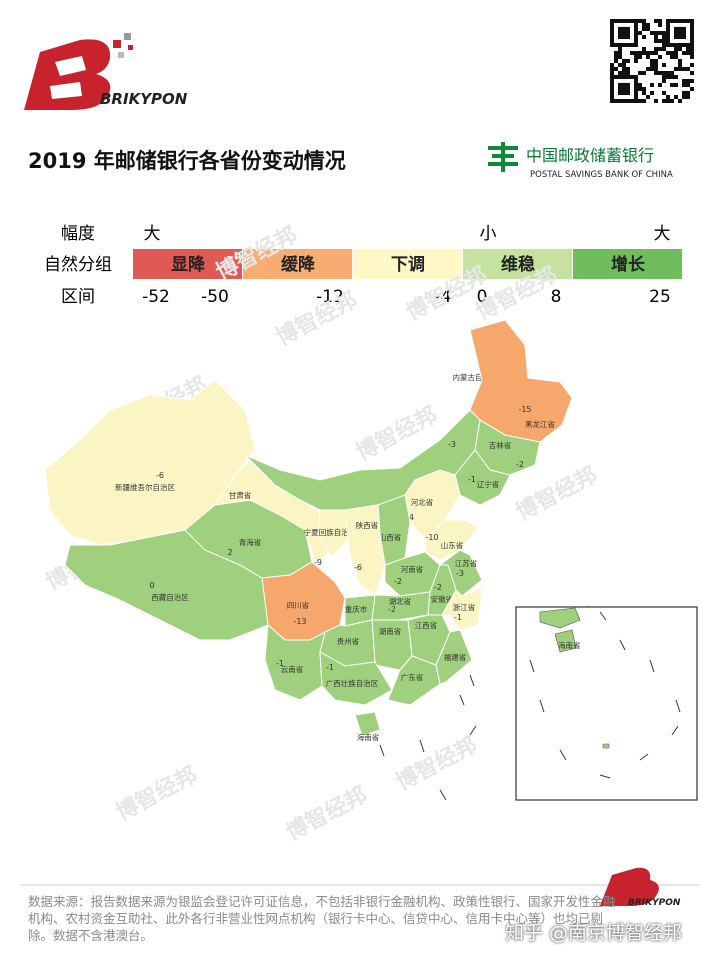  What do you see at coordinates (408, 265) in the screenshot?
I see `group-name: 下调` at bounding box center [408, 265].